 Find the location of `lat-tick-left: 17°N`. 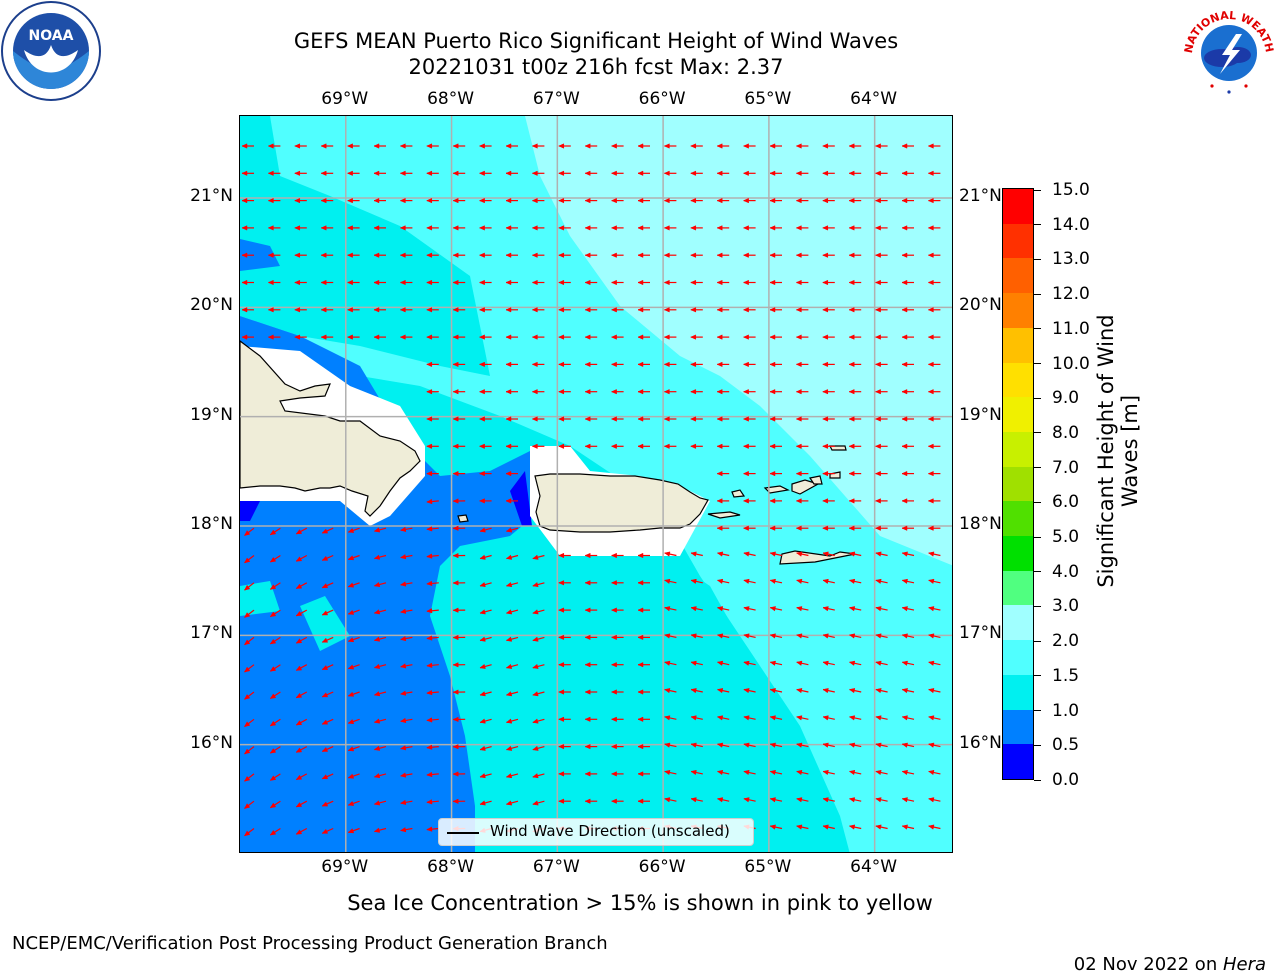

lat-tick-left: 17°N is located at coordinates (203, 633).